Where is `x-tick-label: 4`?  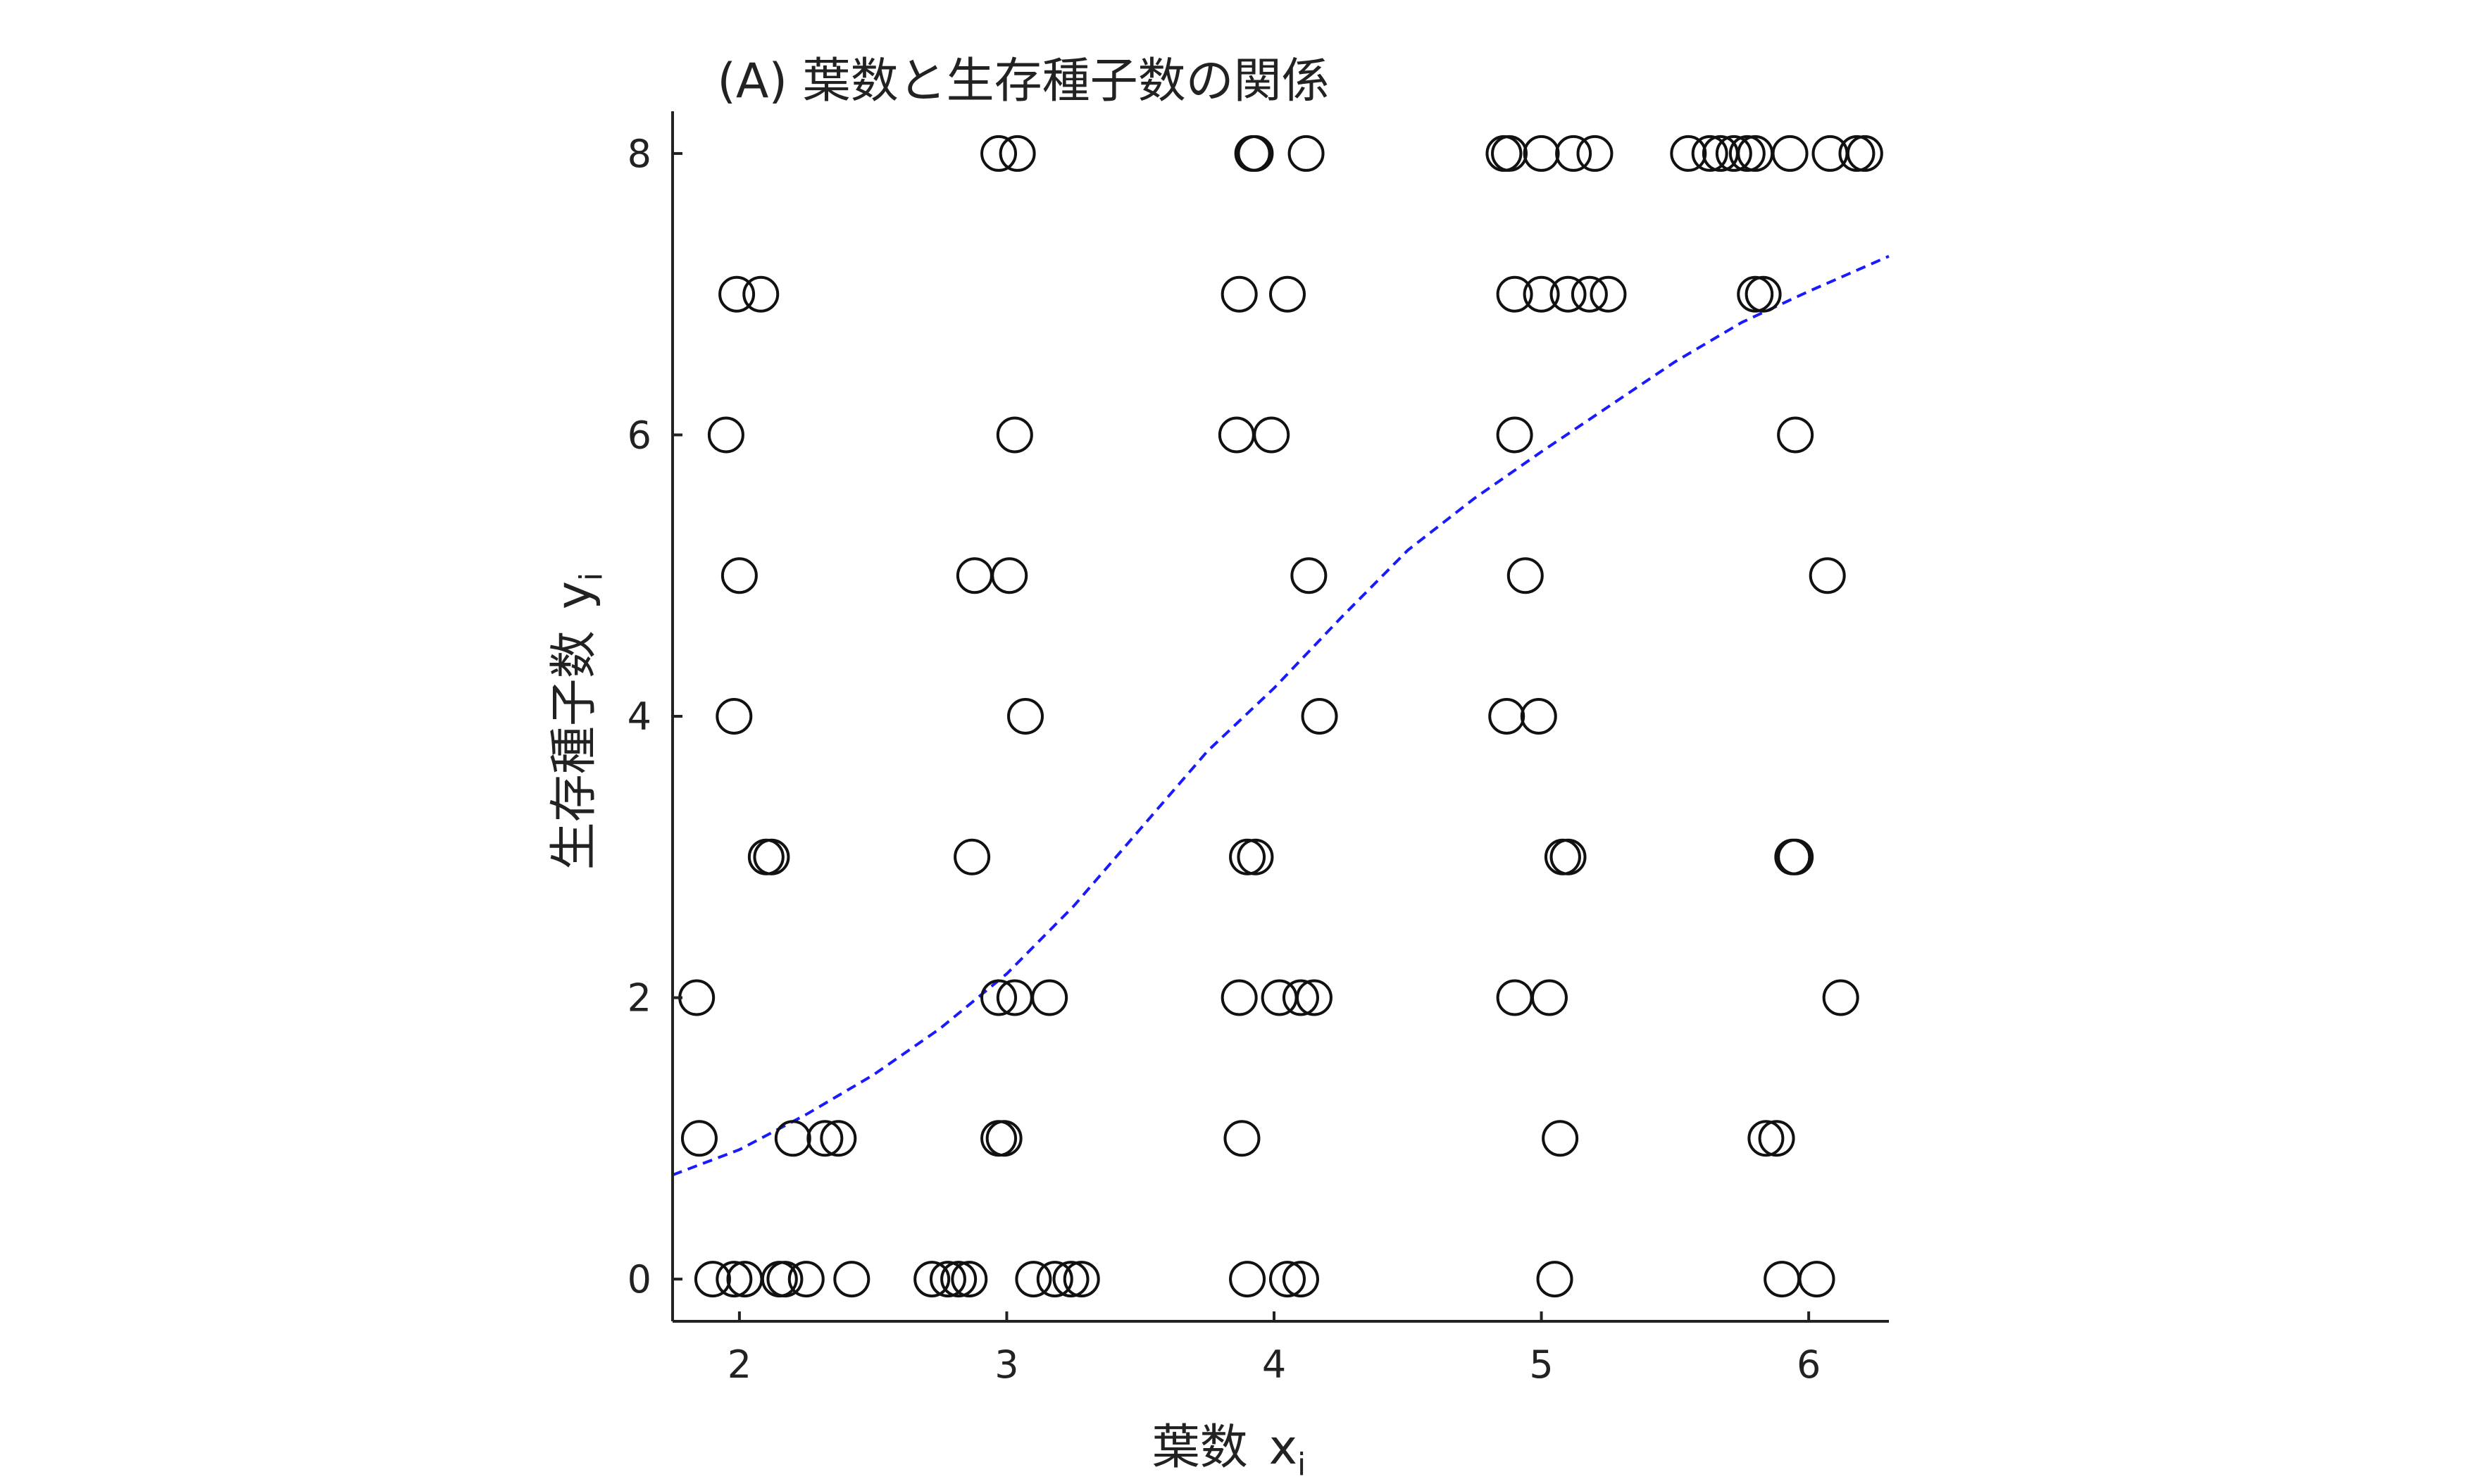 x-tick-label: 4 is located at coordinates (1274, 1364).